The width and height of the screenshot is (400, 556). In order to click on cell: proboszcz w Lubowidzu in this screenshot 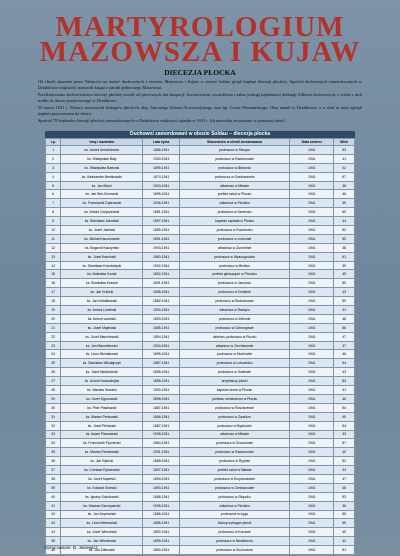, I will do `click(234, 363)`.